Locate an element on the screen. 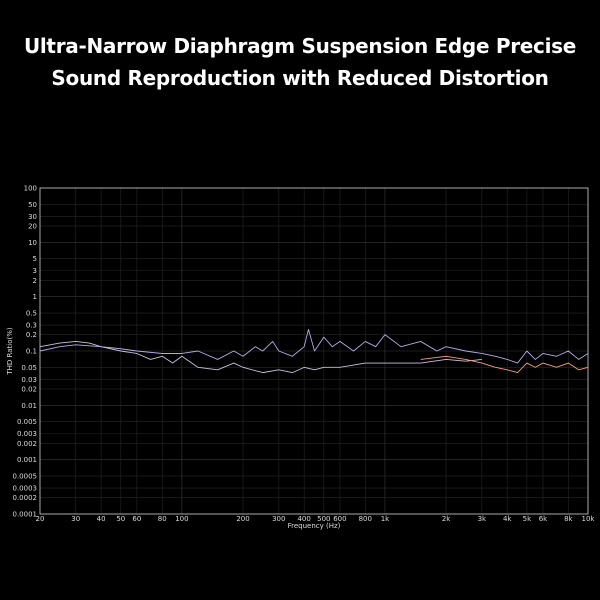 The height and width of the screenshot is (600, 600). x-tick-label: 3k is located at coordinates (482, 519).